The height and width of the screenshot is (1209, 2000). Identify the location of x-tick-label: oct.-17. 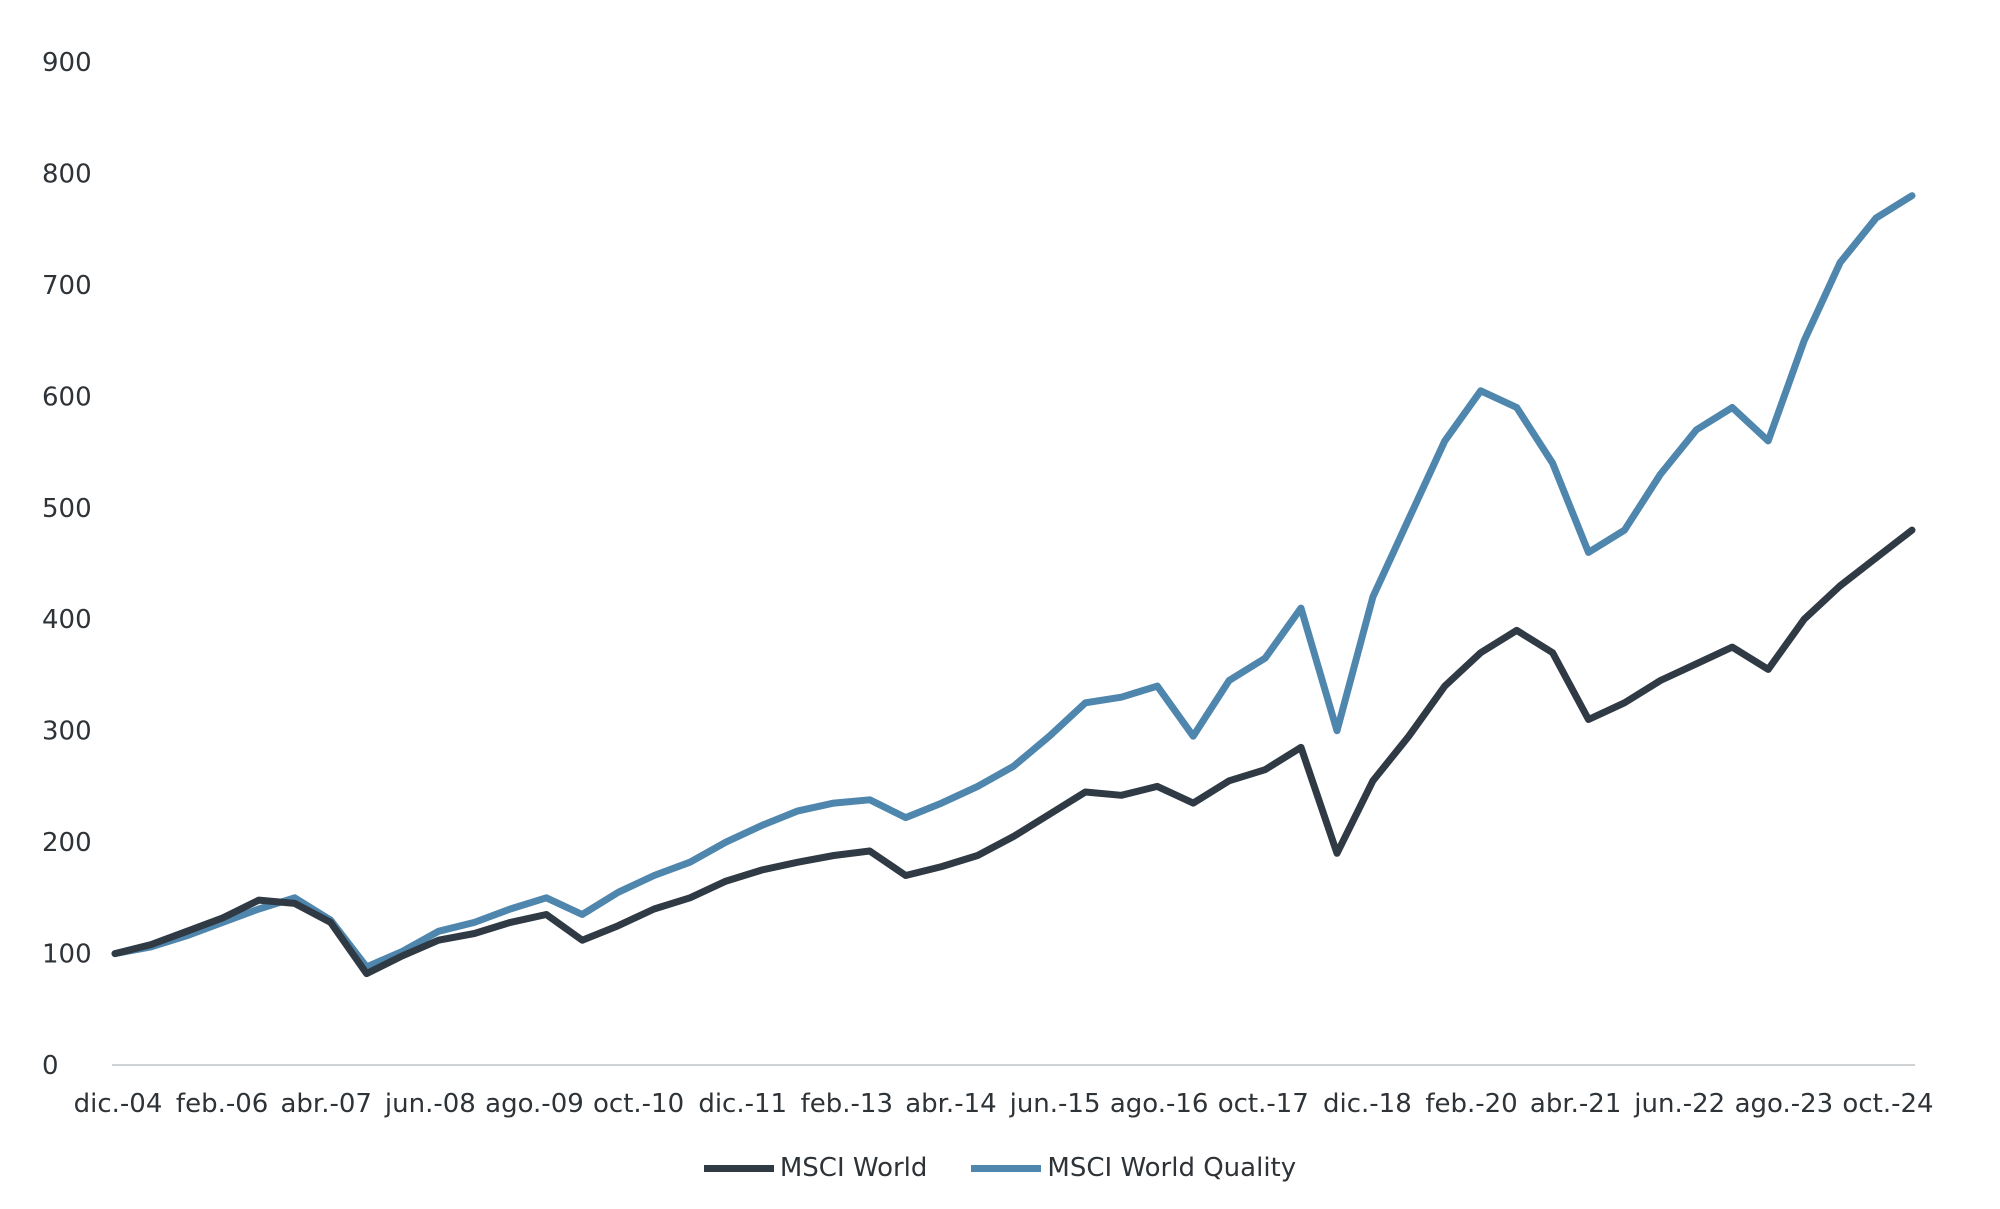
(1263, 1104).